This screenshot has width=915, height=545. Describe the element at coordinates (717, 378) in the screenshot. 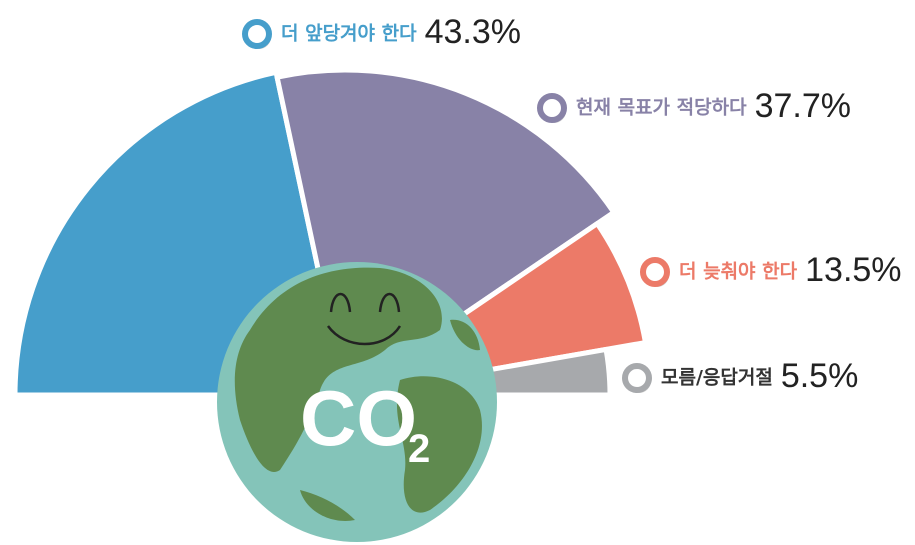

I see `legend-label: 모름/응답거절` at that location.